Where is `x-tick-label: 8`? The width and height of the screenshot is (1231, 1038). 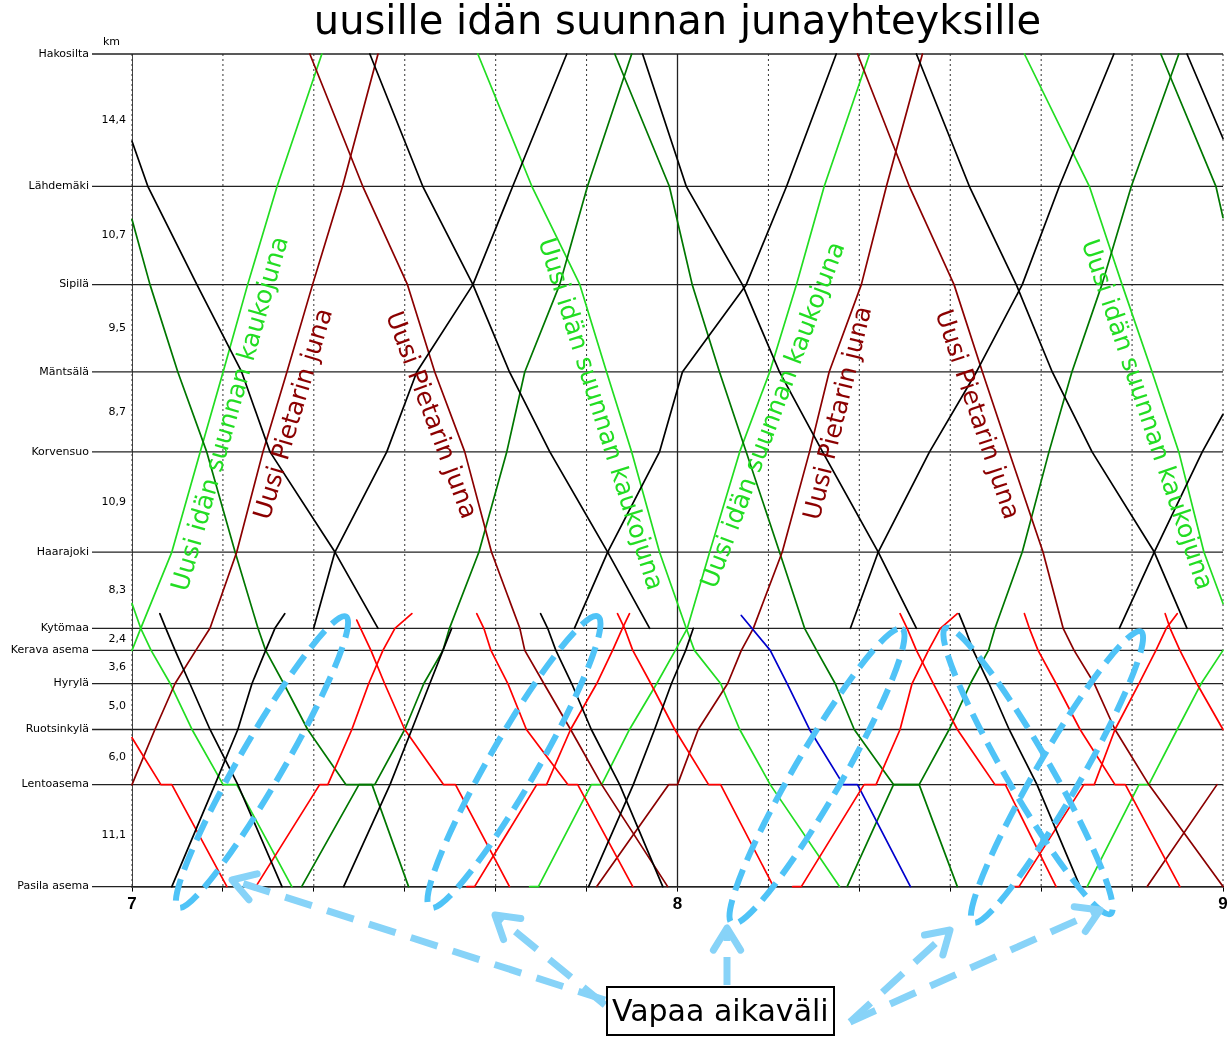 x-tick-label: 8 is located at coordinates (677, 904).